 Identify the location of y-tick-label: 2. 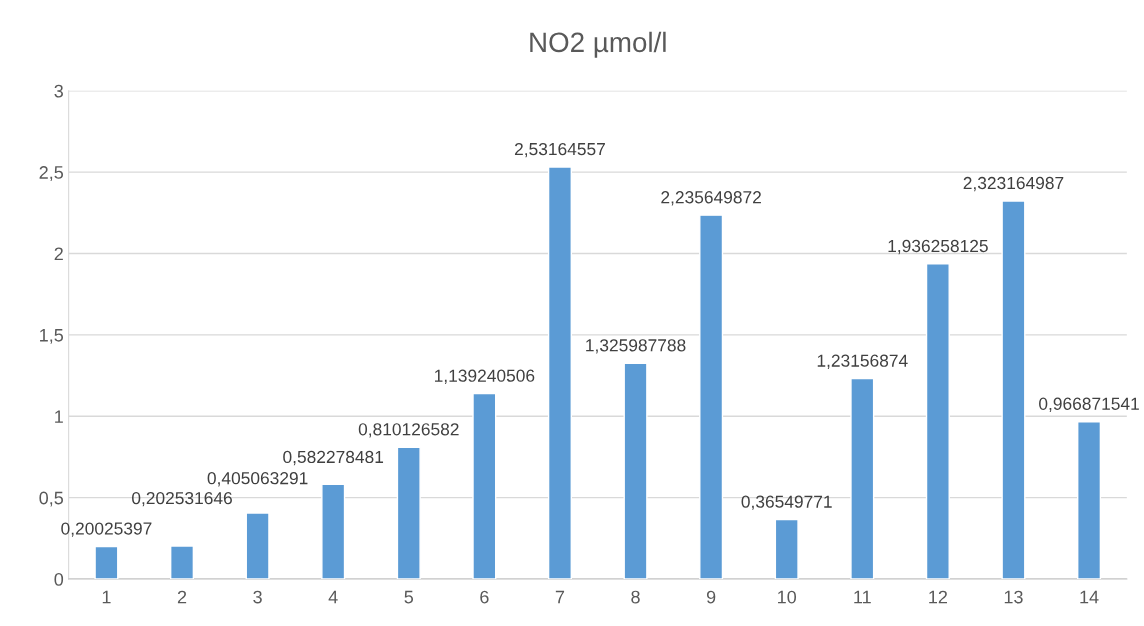
(58, 254).